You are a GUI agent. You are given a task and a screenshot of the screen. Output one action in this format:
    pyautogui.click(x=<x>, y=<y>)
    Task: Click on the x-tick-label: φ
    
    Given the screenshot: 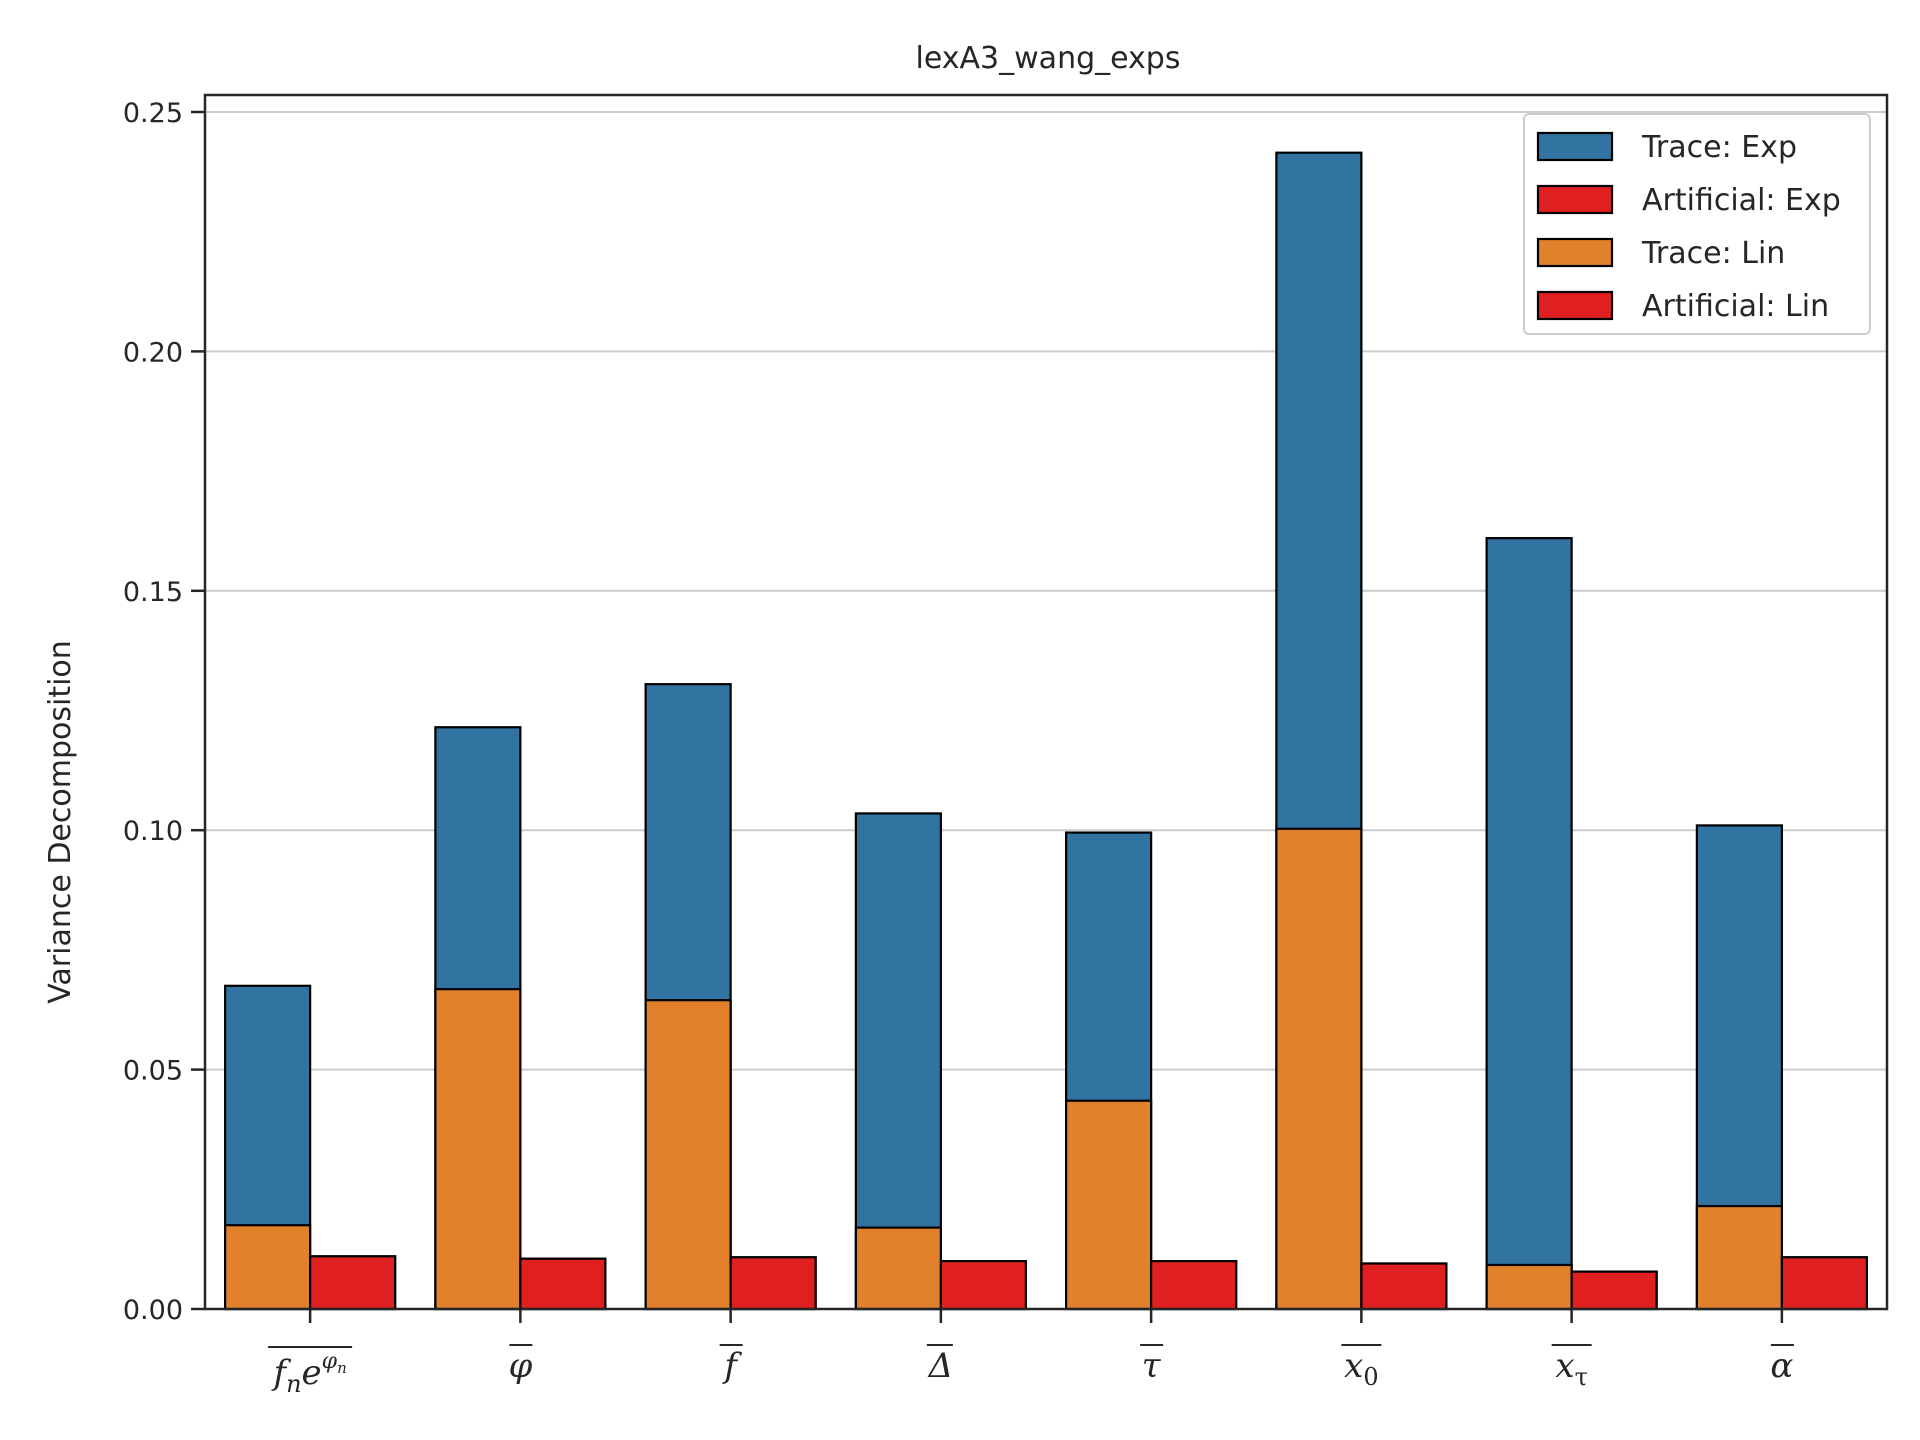 What is the action you would take?
    pyautogui.click(x=520, y=1365)
    